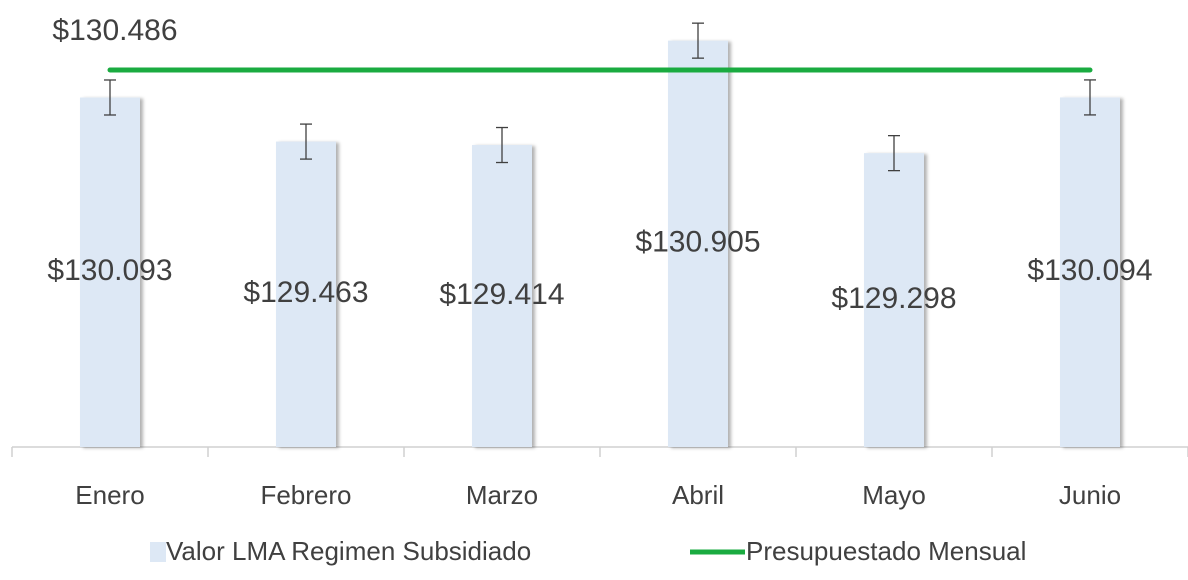  What do you see at coordinates (886, 551) in the screenshot?
I see `legend-label: Presupuestado Mensual` at bounding box center [886, 551].